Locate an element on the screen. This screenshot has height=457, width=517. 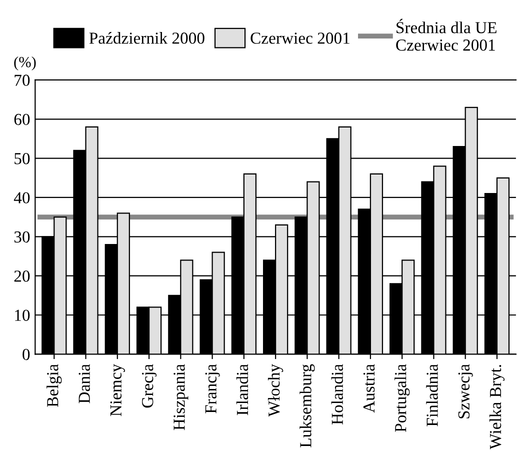
x-tick-label: Irlandia is located at coordinates (242, 390).